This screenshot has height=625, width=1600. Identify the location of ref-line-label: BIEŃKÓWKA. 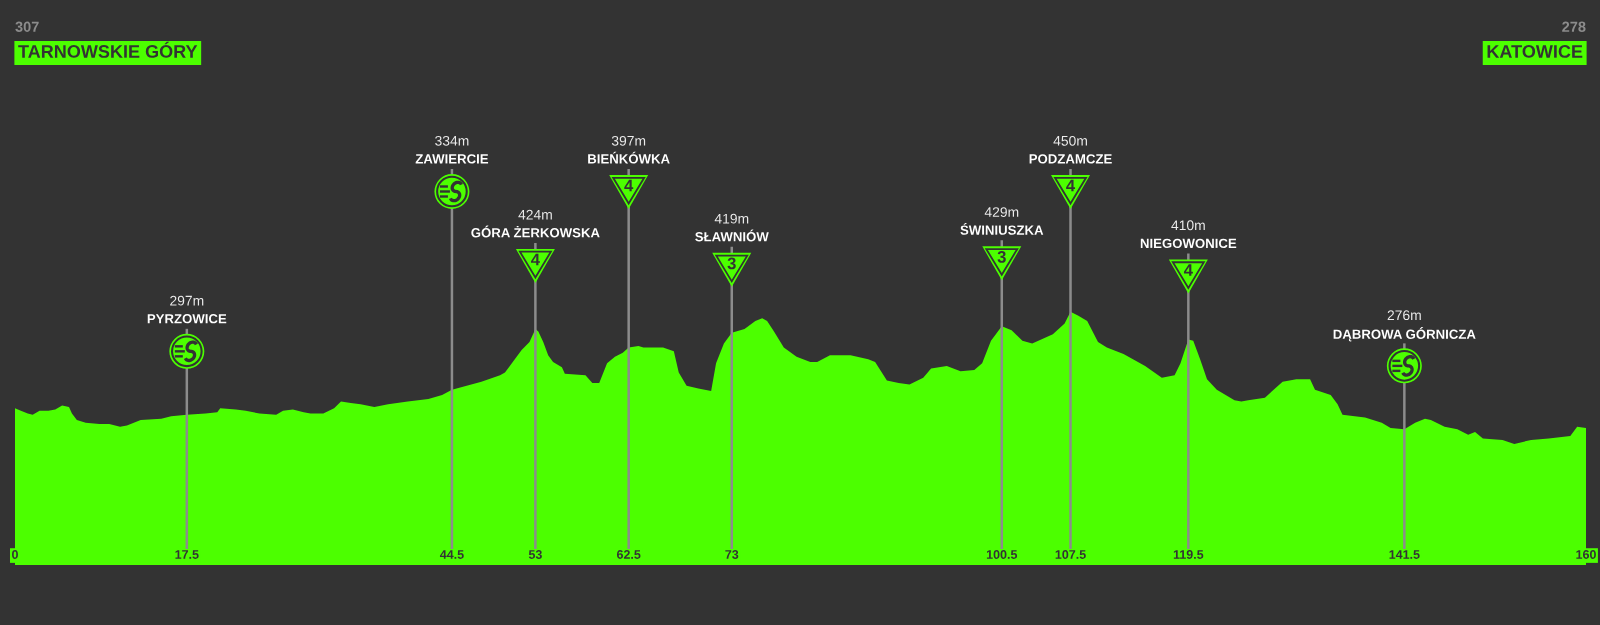
(629, 157).